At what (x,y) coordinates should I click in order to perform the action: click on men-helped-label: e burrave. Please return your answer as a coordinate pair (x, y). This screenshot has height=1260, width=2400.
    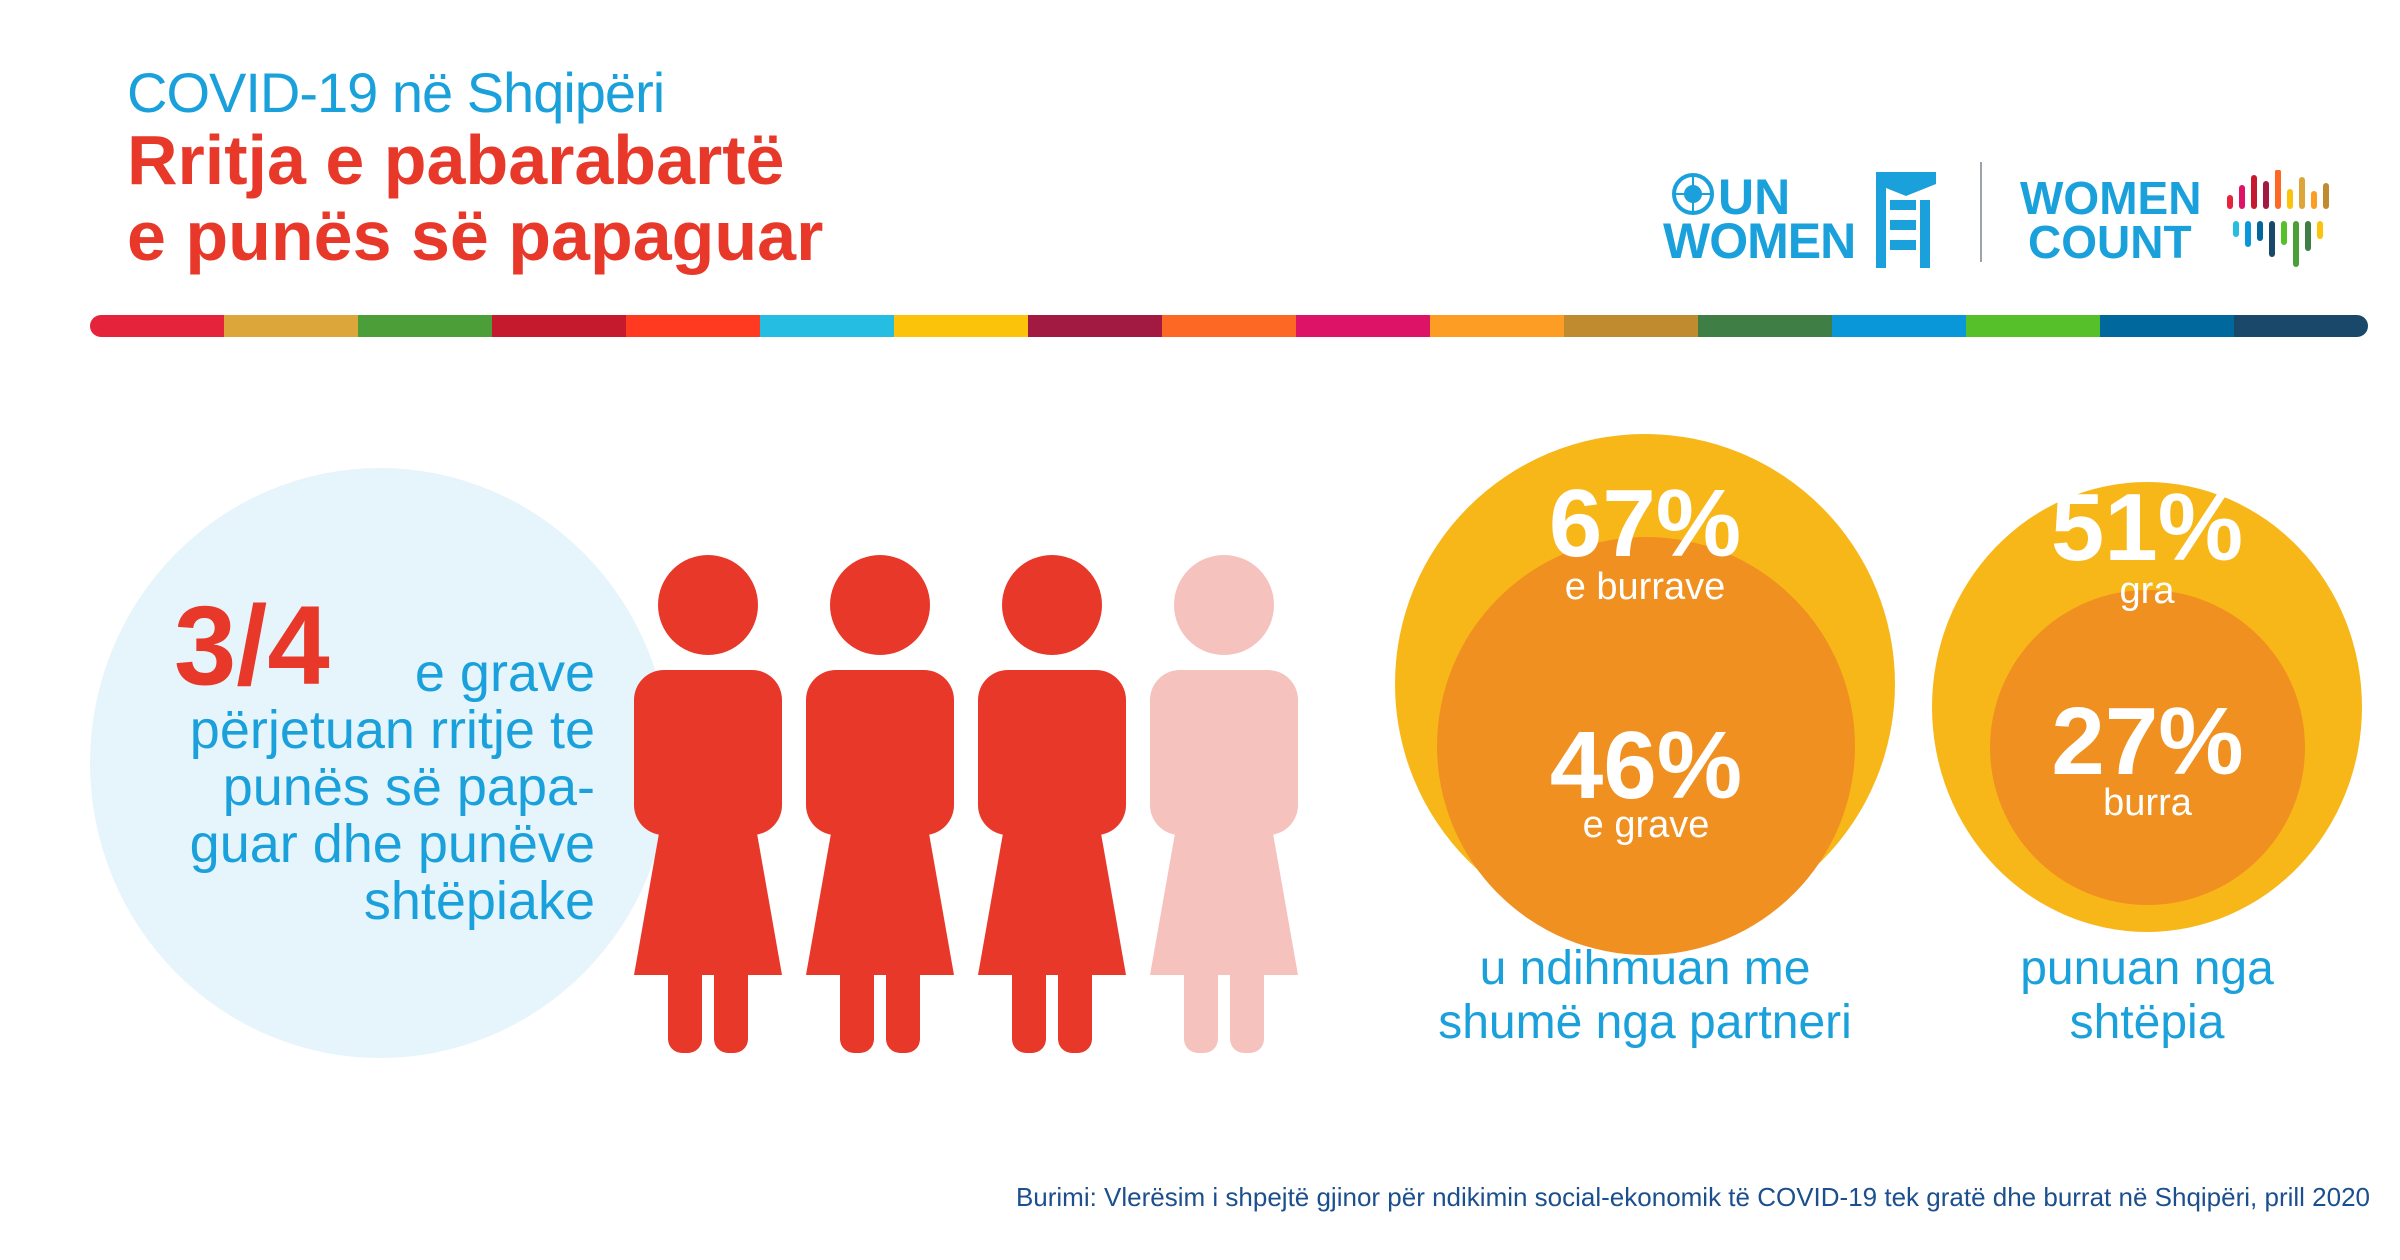
    Looking at the image, I should click on (1645, 587).